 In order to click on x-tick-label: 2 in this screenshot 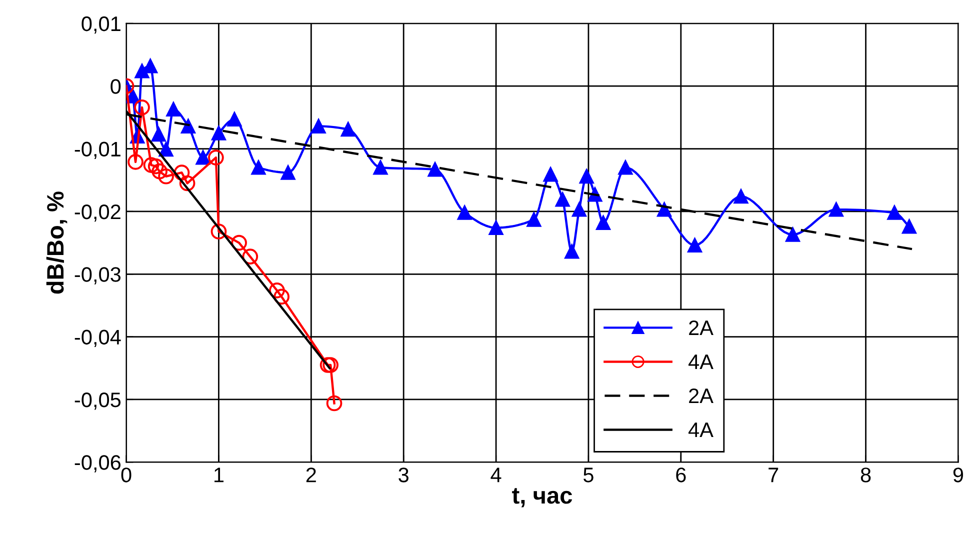, I will do `click(311, 475)`.